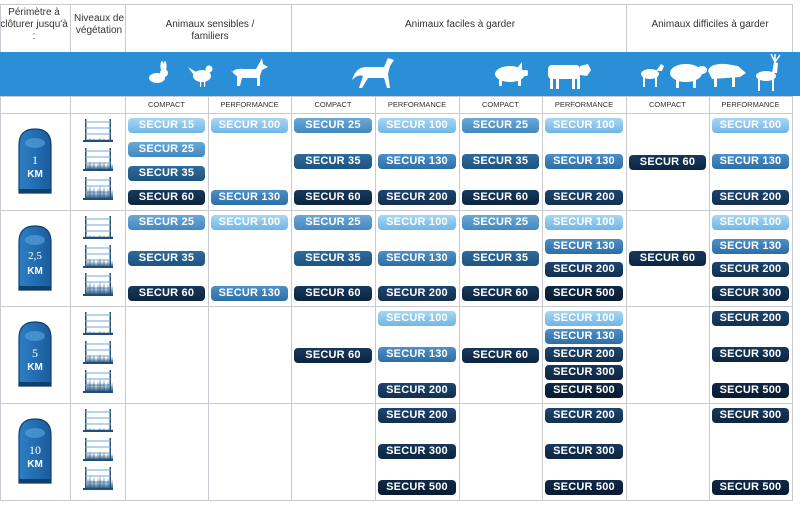 The width and height of the screenshot is (800, 507). What do you see at coordinates (652, 75) in the screenshot?
I see `goat-icon` at bounding box center [652, 75].